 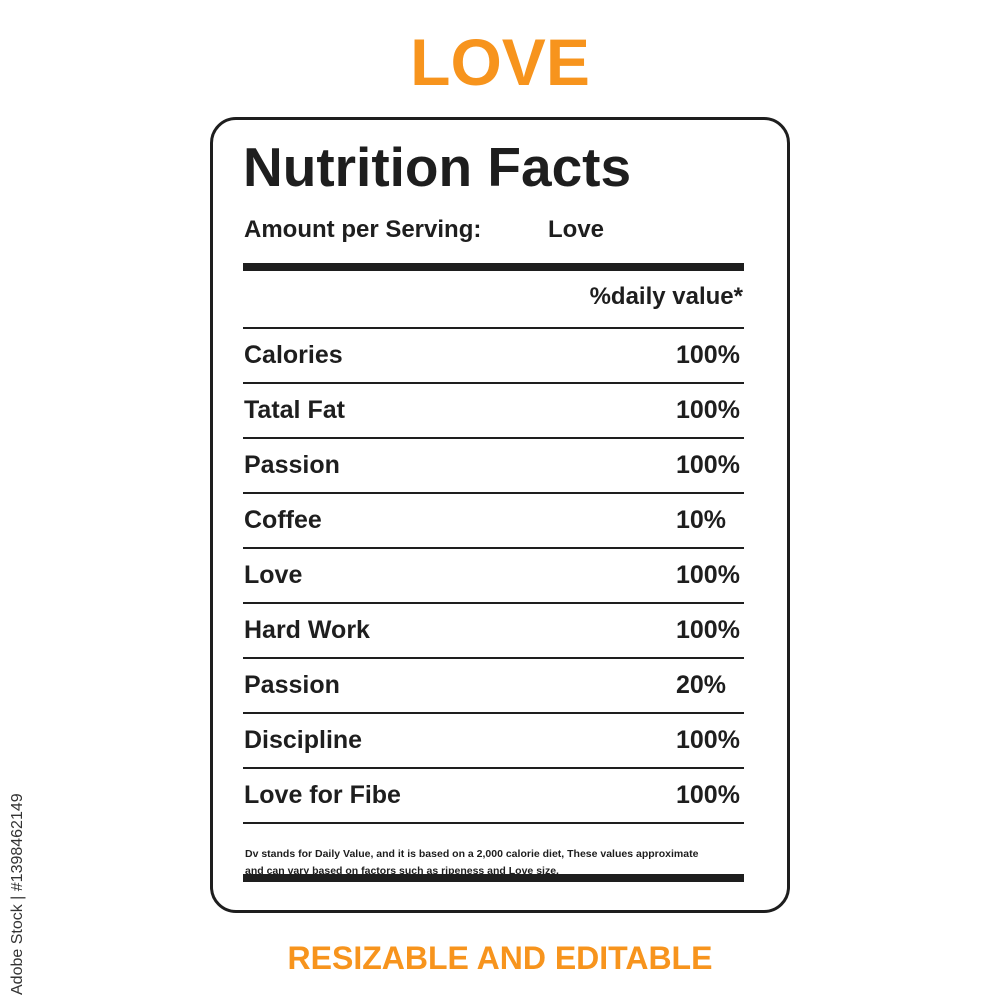 I want to click on nutrient-name: Coffee, so click(x=283, y=520).